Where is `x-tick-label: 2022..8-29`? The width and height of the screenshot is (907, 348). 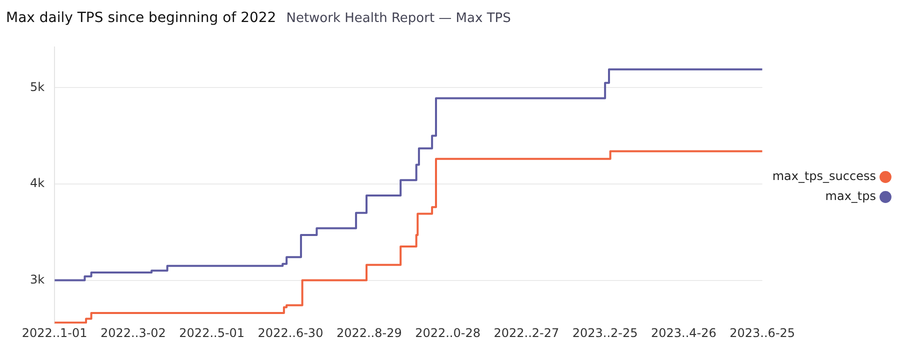 x-tick-label: 2022..8-29 is located at coordinates (369, 333).